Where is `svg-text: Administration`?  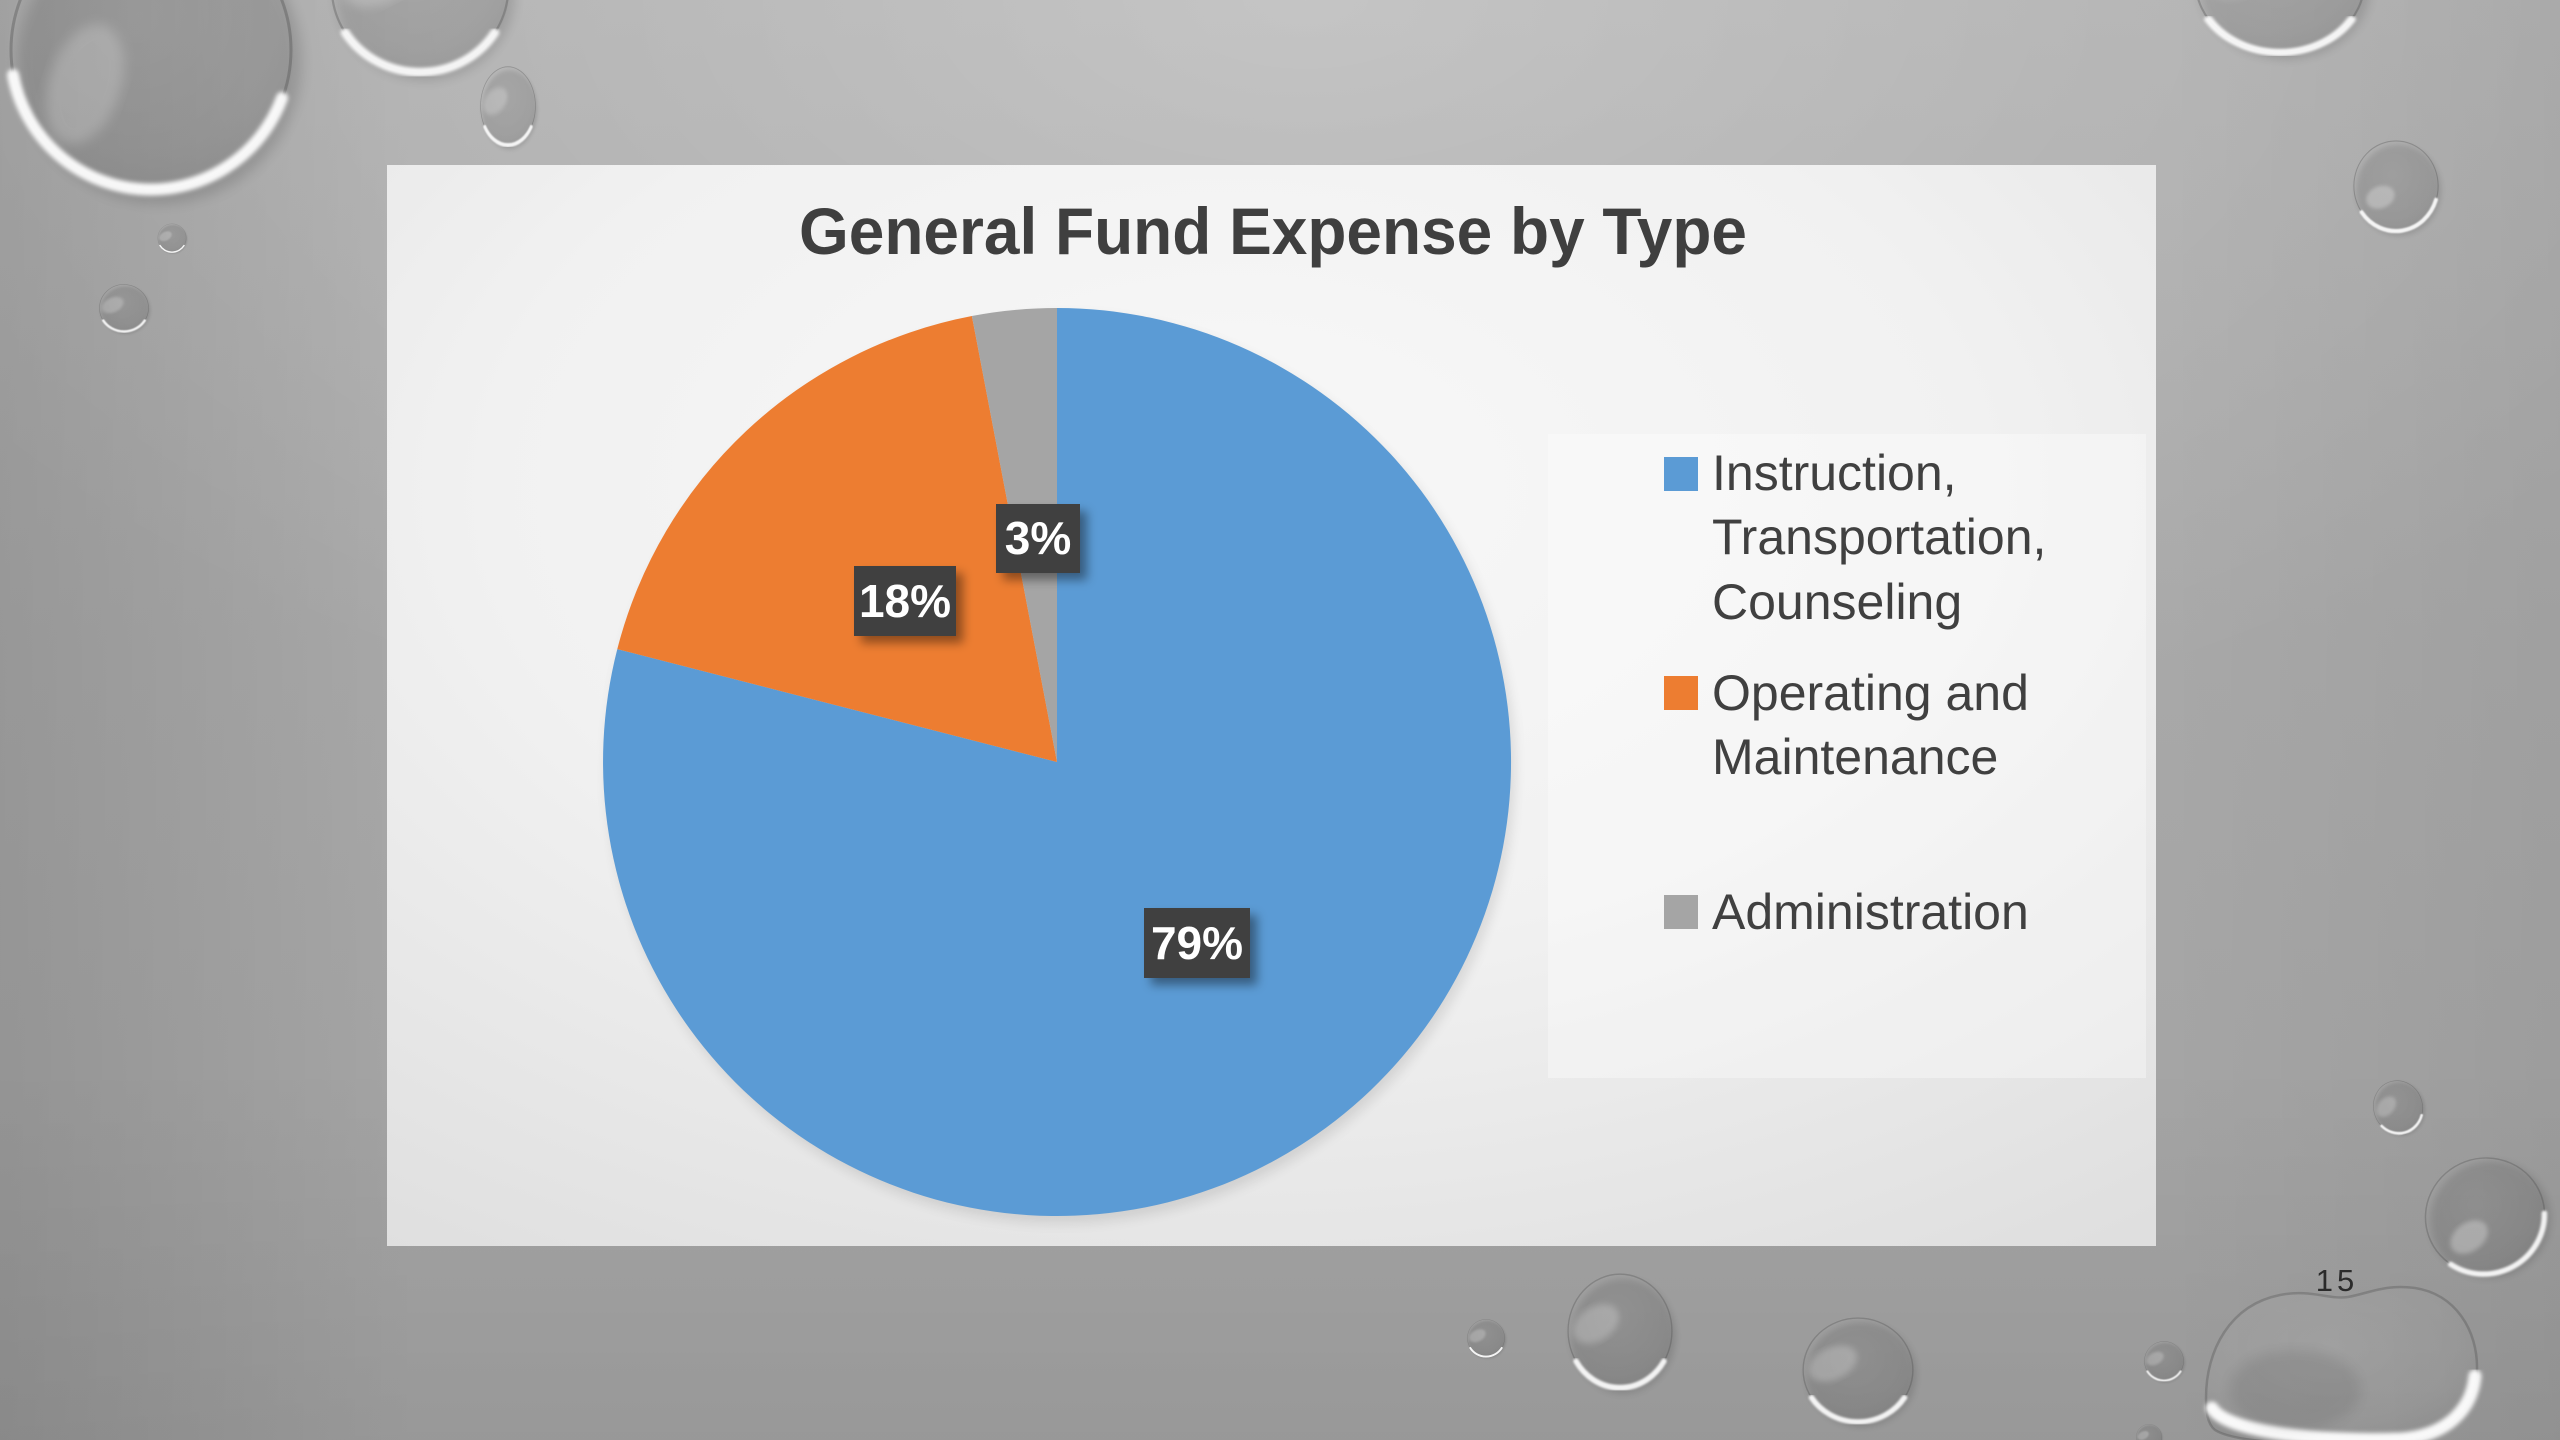 svg-text: Administration is located at coordinates (1870, 912).